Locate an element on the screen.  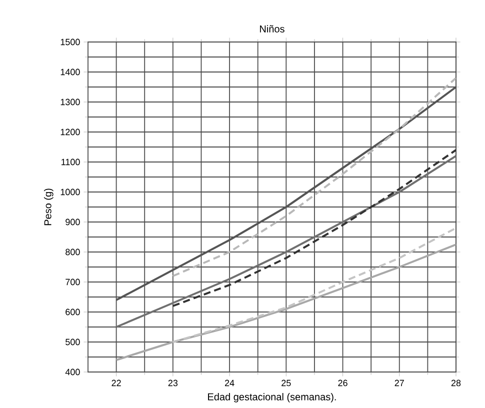
x-tick-label: 26 is located at coordinates (343, 383).